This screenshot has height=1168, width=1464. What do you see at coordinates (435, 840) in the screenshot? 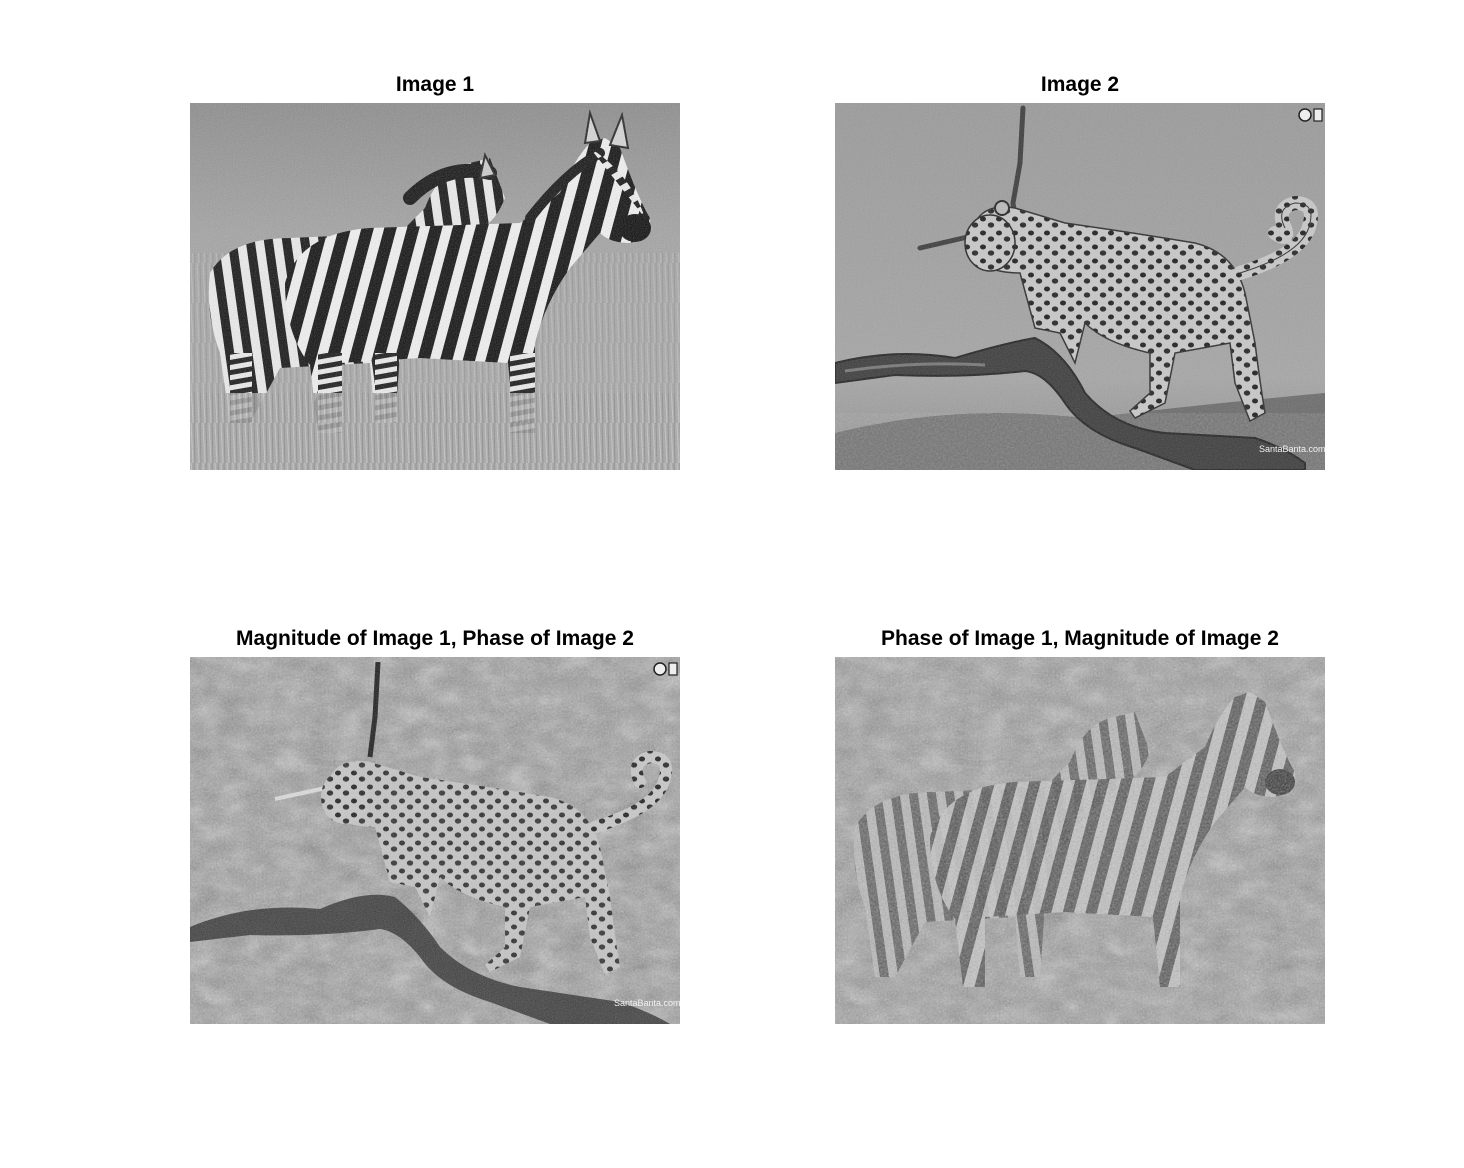
I see `hybrid-leopard-image: SantaBanta.com` at bounding box center [435, 840].